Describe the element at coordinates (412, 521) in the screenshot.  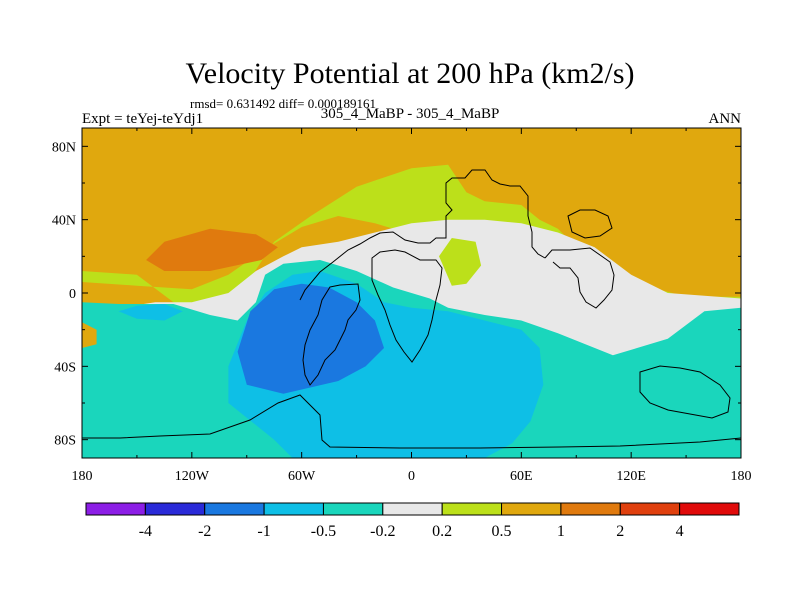
I see `colorbar: -4 -2 -1 -0.5 -0.2 0.2 0.5 1 2 4` at that location.